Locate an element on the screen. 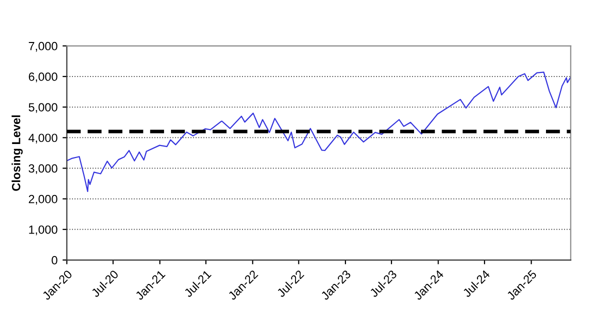 The image size is (613, 321). y-tick-label: 0 is located at coordinates (55, 260).